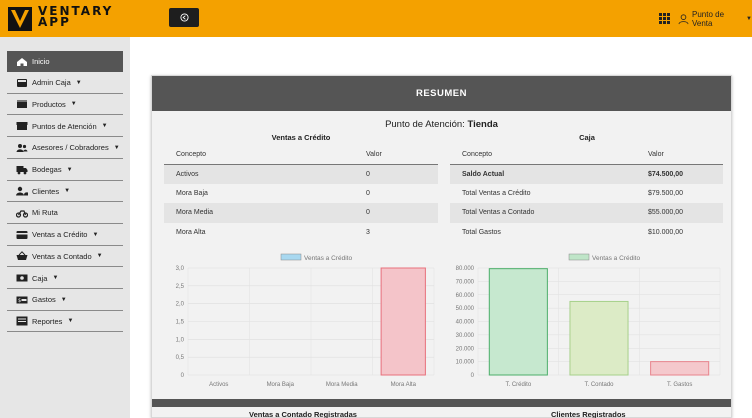 The height and width of the screenshot is (418, 752). I want to click on table-cell: Saldo Actual, so click(543, 174).